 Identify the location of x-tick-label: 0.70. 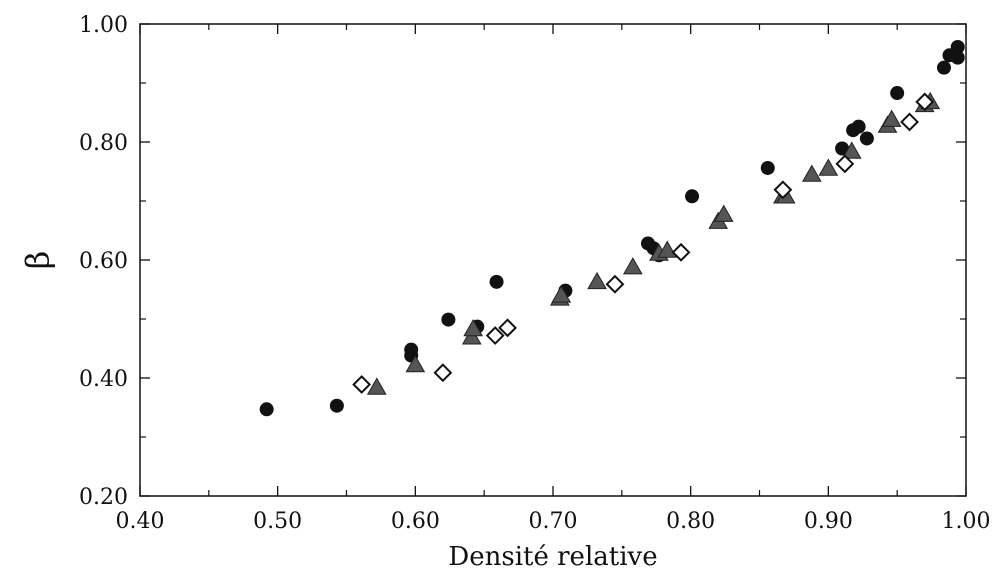
(553, 521).